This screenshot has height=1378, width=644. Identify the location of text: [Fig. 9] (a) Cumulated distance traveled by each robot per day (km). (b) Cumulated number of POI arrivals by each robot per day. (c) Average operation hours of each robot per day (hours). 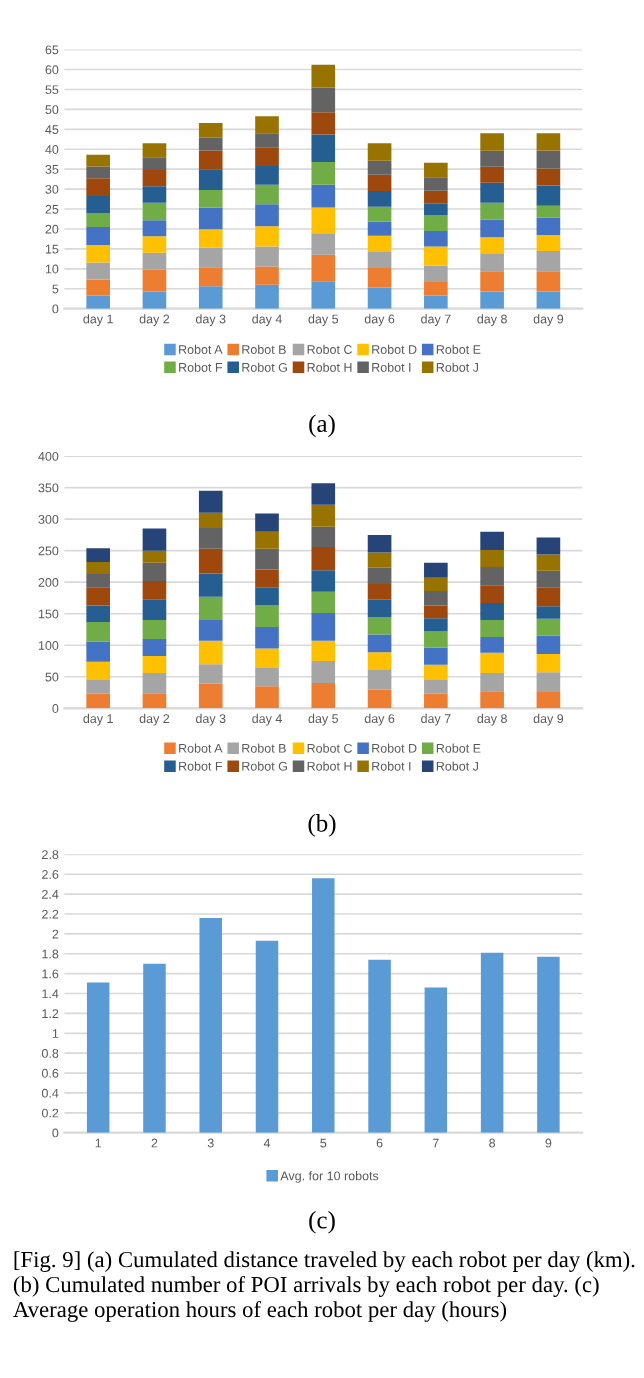
(324, 1286).